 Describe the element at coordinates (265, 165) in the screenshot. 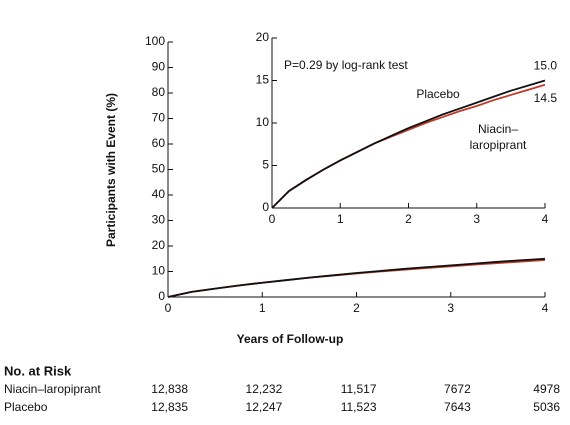

I see `inset-y-tick-label: 5` at that location.